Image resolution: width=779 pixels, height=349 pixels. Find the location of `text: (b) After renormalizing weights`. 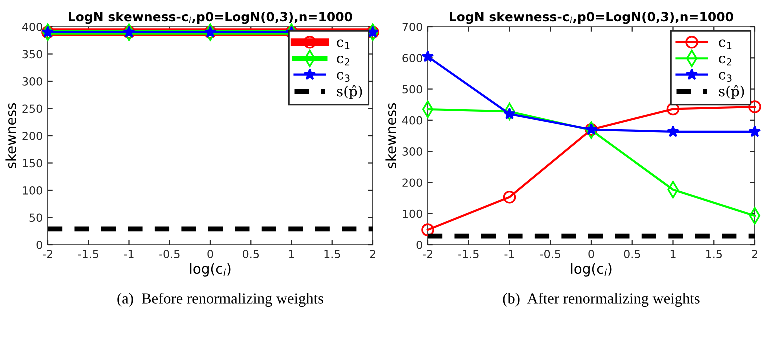

text: (b) After renormalizing weights is located at coordinates (601, 300).